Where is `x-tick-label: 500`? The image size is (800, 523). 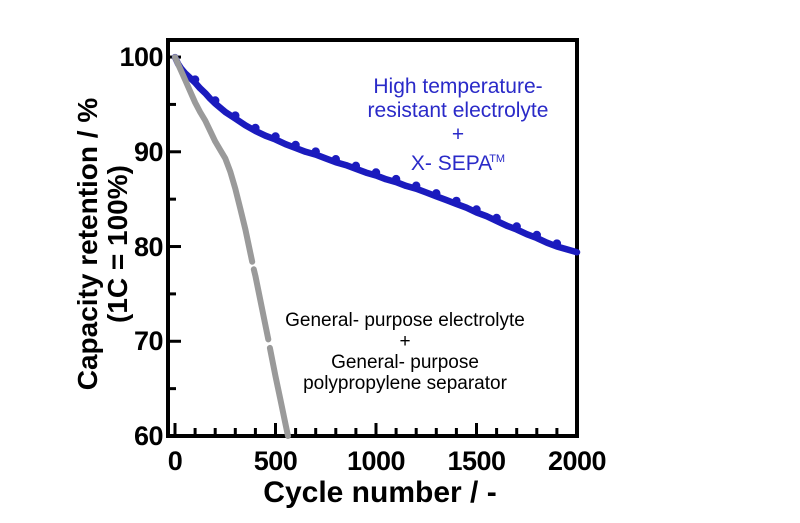
x-tick-label: 500 is located at coordinates (275, 461).